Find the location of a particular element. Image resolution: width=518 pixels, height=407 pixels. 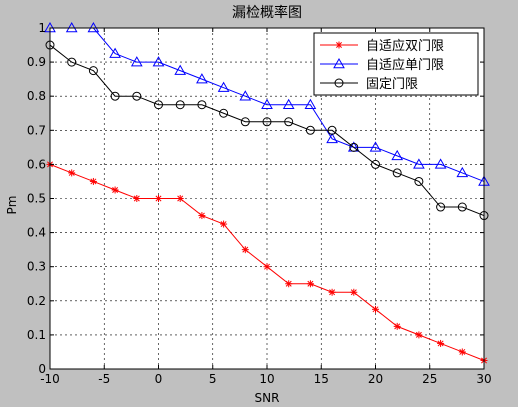

y-tick-label: 0.8 is located at coordinates (36, 96).